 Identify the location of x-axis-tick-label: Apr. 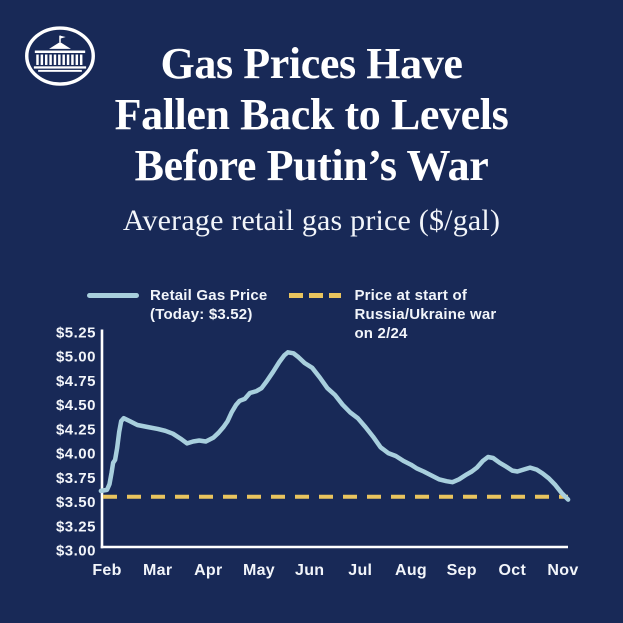
(208, 570).